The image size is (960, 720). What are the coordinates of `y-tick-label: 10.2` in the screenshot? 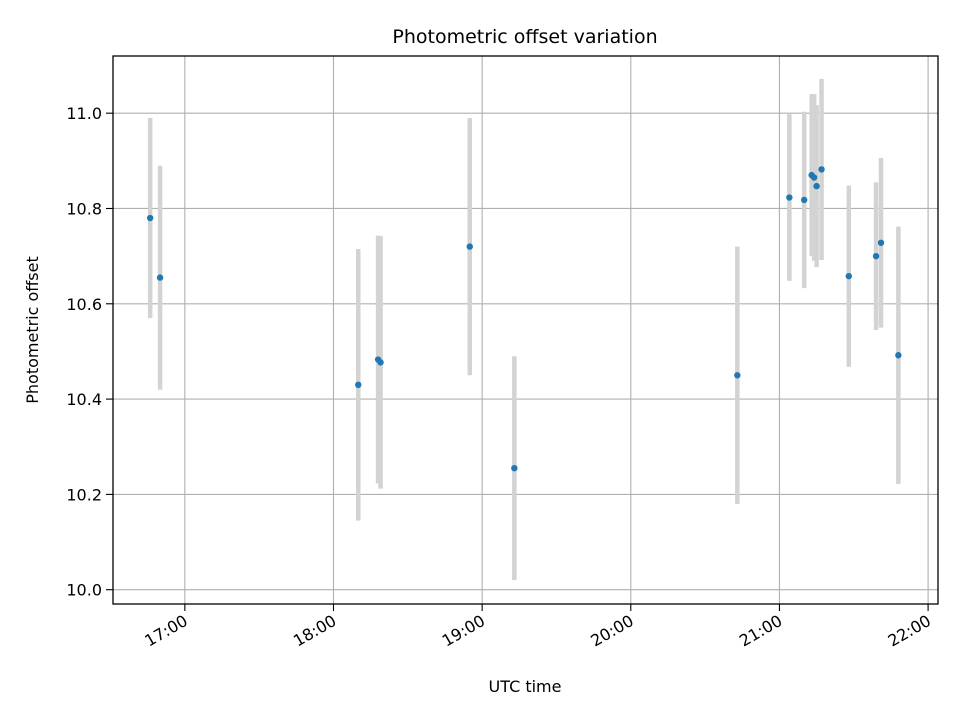 It's located at (84, 494).